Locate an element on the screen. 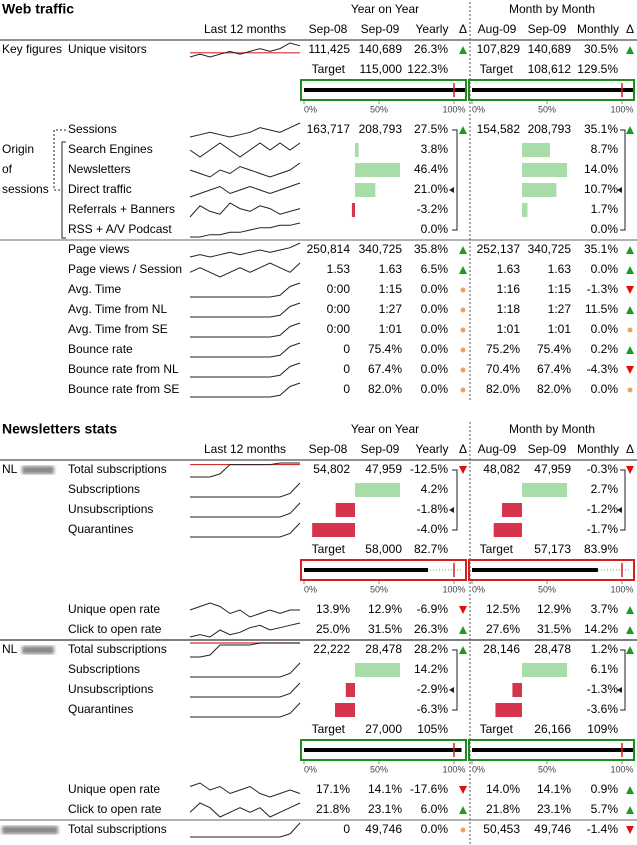 The width and height of the screenshot is (637, 845). metric-value: 0 is located at coordinates (346, 349).